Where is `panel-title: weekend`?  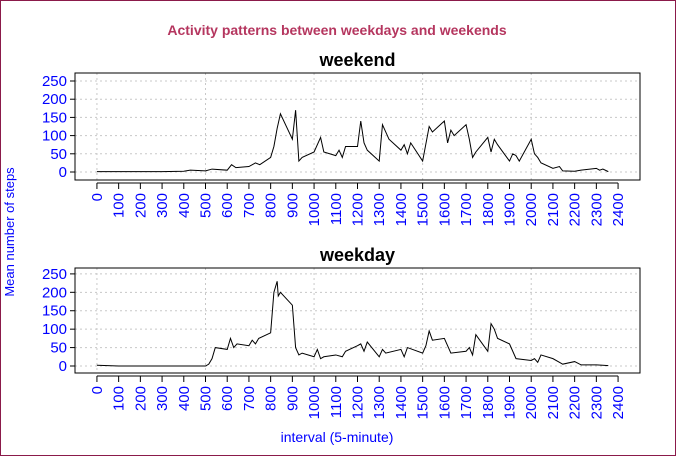
panel-title: weekend is located at coordinates (356, 60).